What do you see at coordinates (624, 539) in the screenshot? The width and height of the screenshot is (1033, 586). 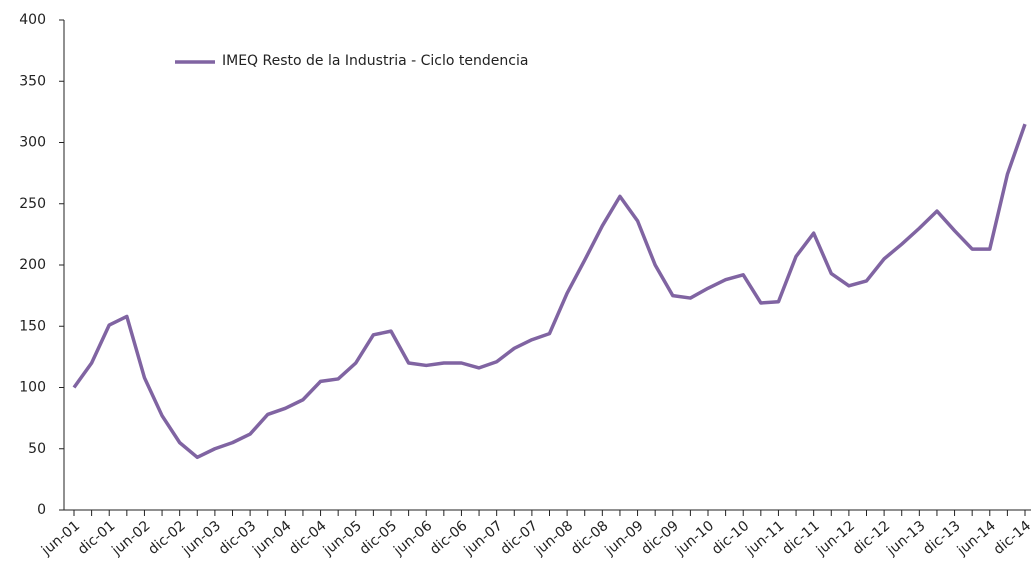 I see `x-tick-label: jun-09` at bounding box center [624, 539].